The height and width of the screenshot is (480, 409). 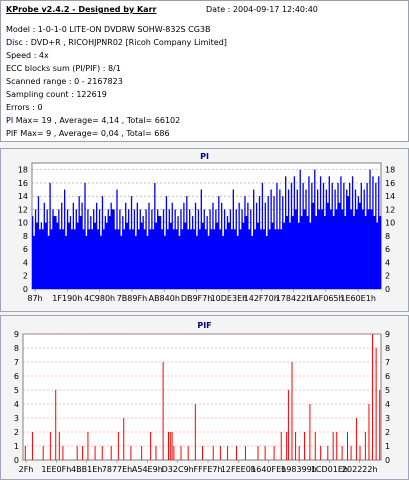 What do you see at coordinates (23, 209) in the screenshot?
I see `pi-ytick-left: 12` at bounding box center [23, 209].